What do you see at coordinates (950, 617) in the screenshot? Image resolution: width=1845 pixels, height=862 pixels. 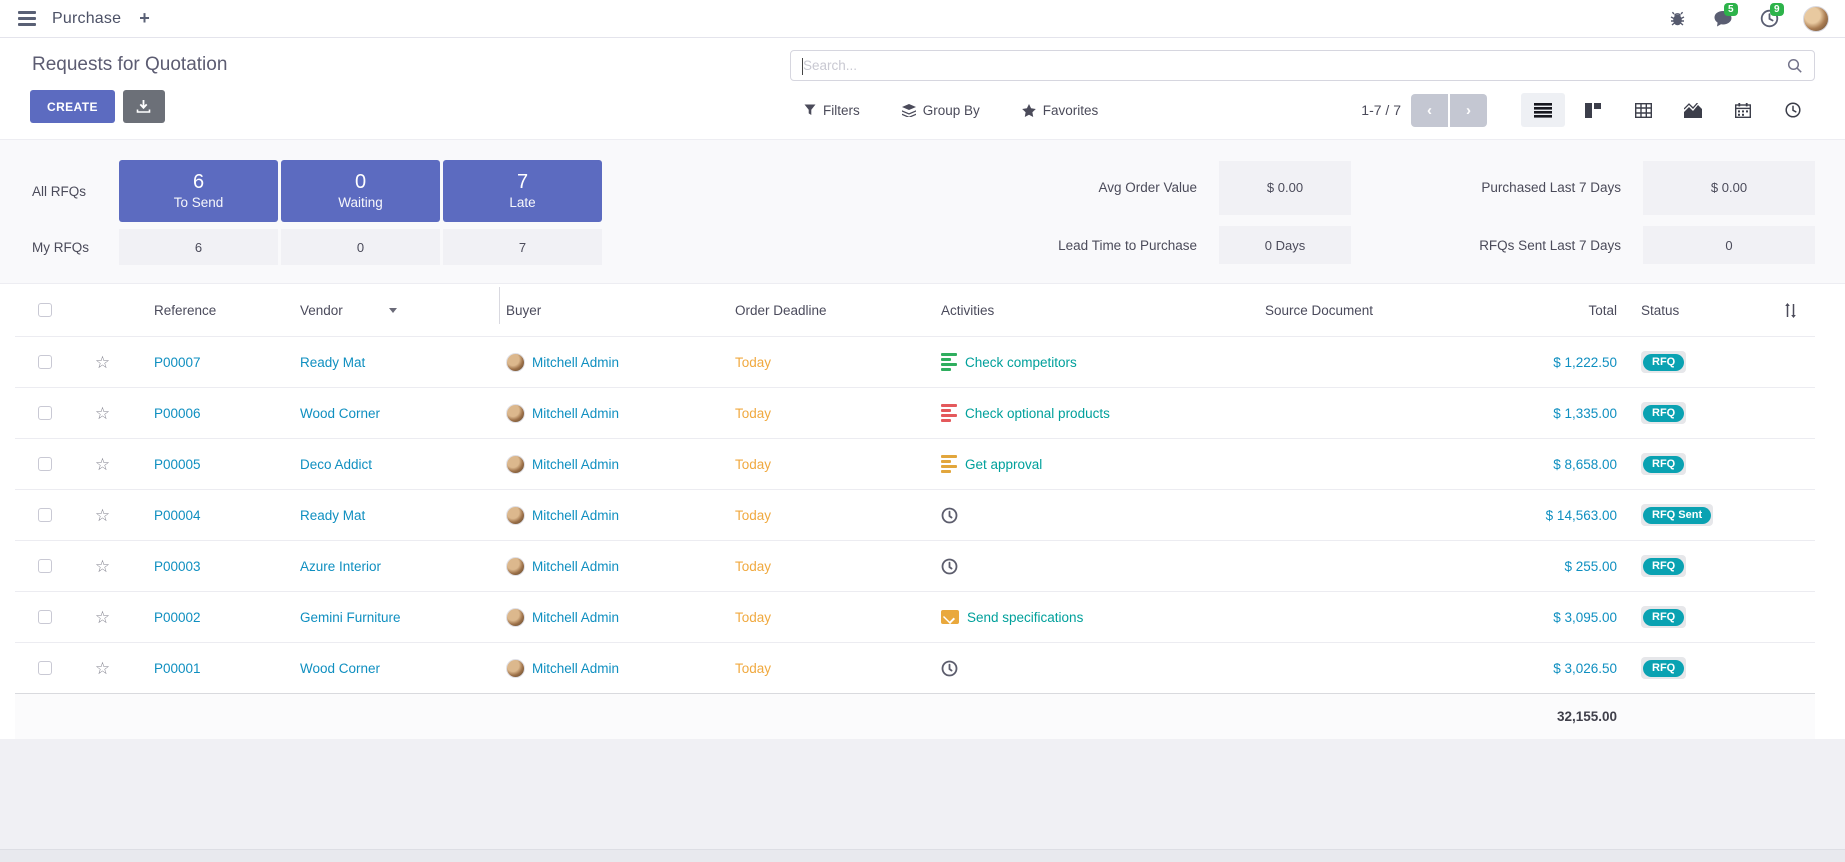 I see `email-activity-icon` at bounding box center [950, 617].